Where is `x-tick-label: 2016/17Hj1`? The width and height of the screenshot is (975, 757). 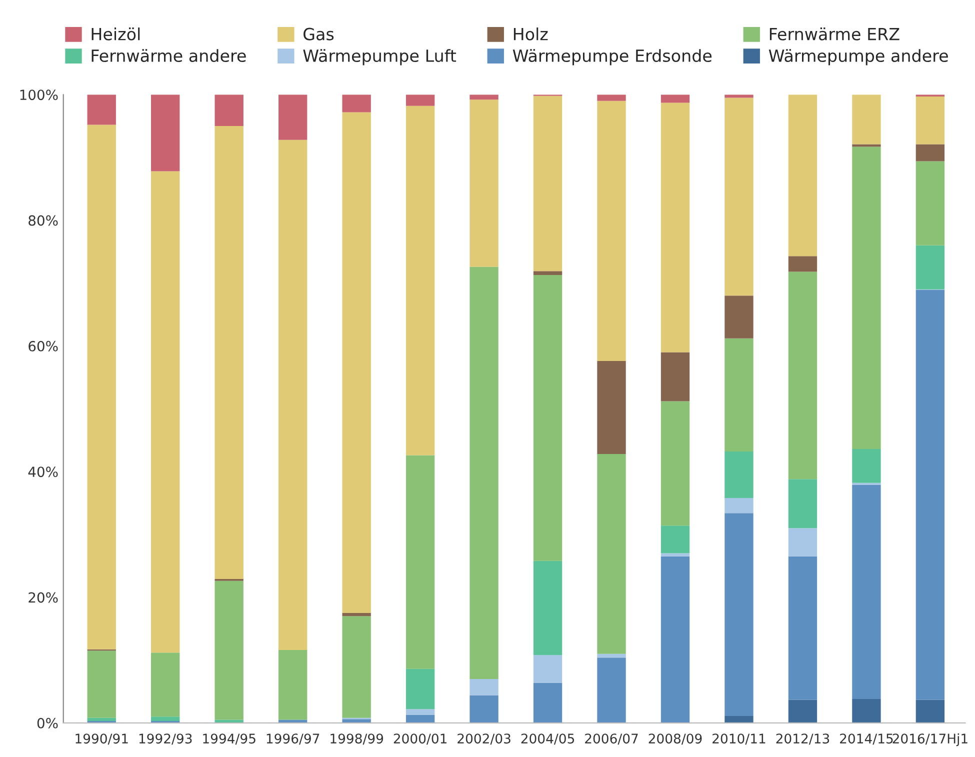
x-tick-label: 2016/17Hj1 is located at coordinates (930, 739).